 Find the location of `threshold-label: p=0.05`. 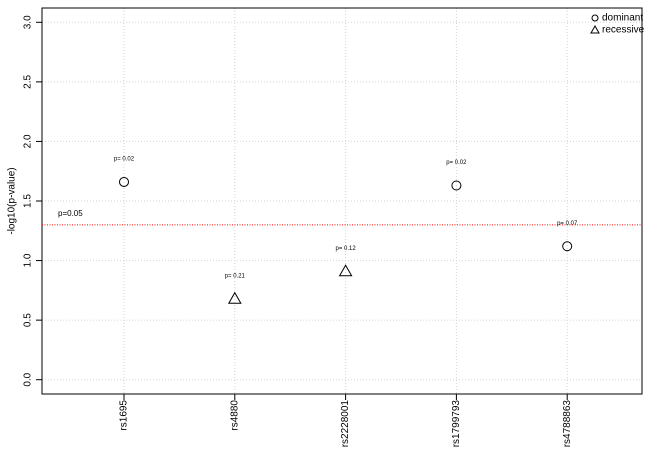

threshold-label: p=0.05 is located at coordinates (70, 213).